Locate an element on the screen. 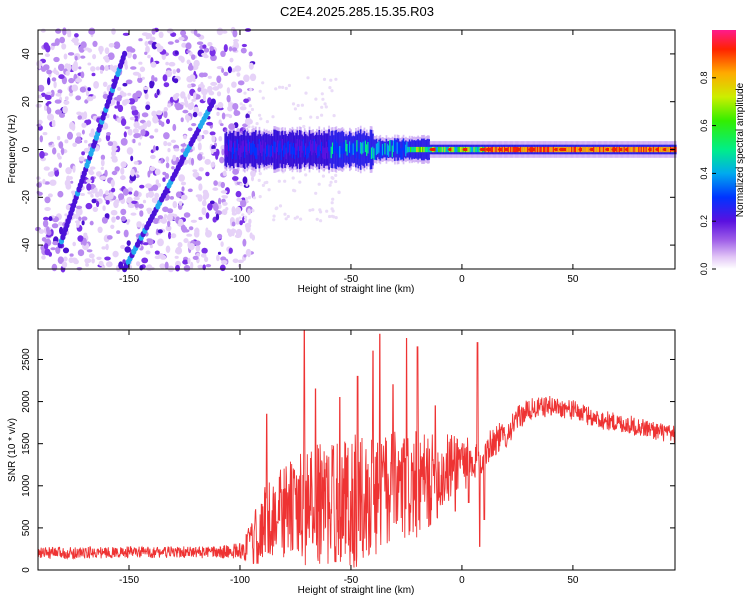  spectrogram-band-peak is located at coordinates (519, 149).